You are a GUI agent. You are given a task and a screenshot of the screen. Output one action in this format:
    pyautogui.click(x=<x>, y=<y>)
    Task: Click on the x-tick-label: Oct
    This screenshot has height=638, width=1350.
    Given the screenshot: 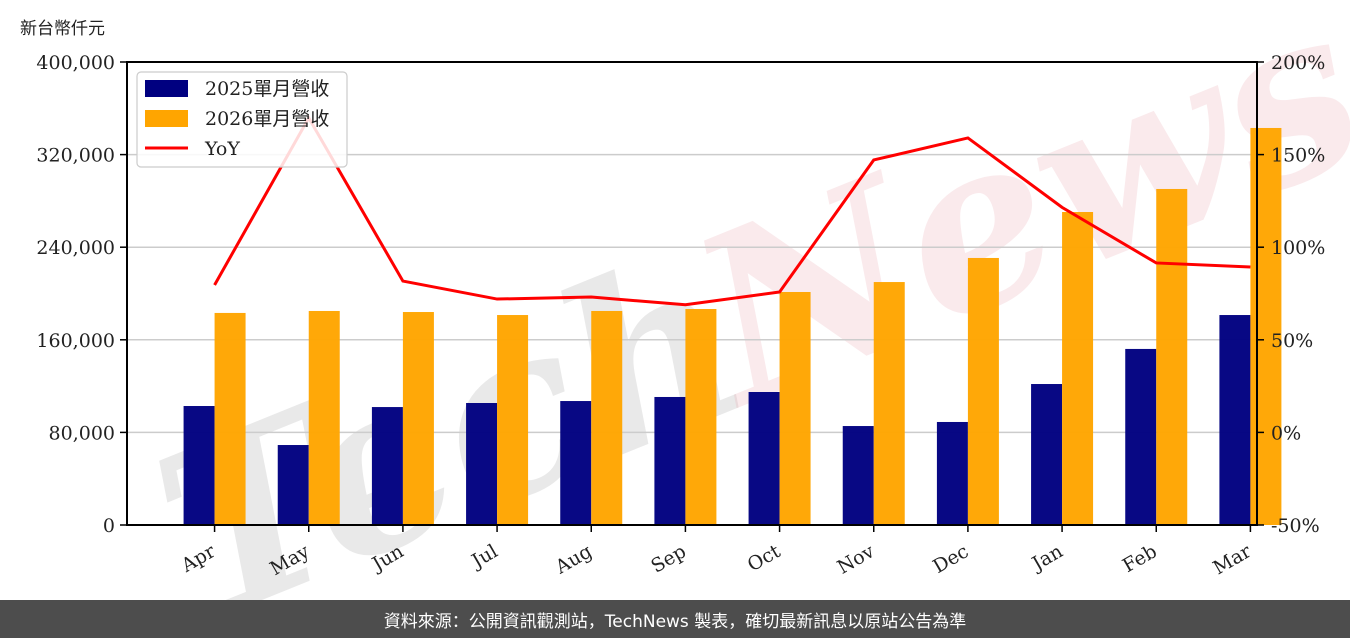 What is the action you would take?
    pyautogui.click(x=764, y=558)
    